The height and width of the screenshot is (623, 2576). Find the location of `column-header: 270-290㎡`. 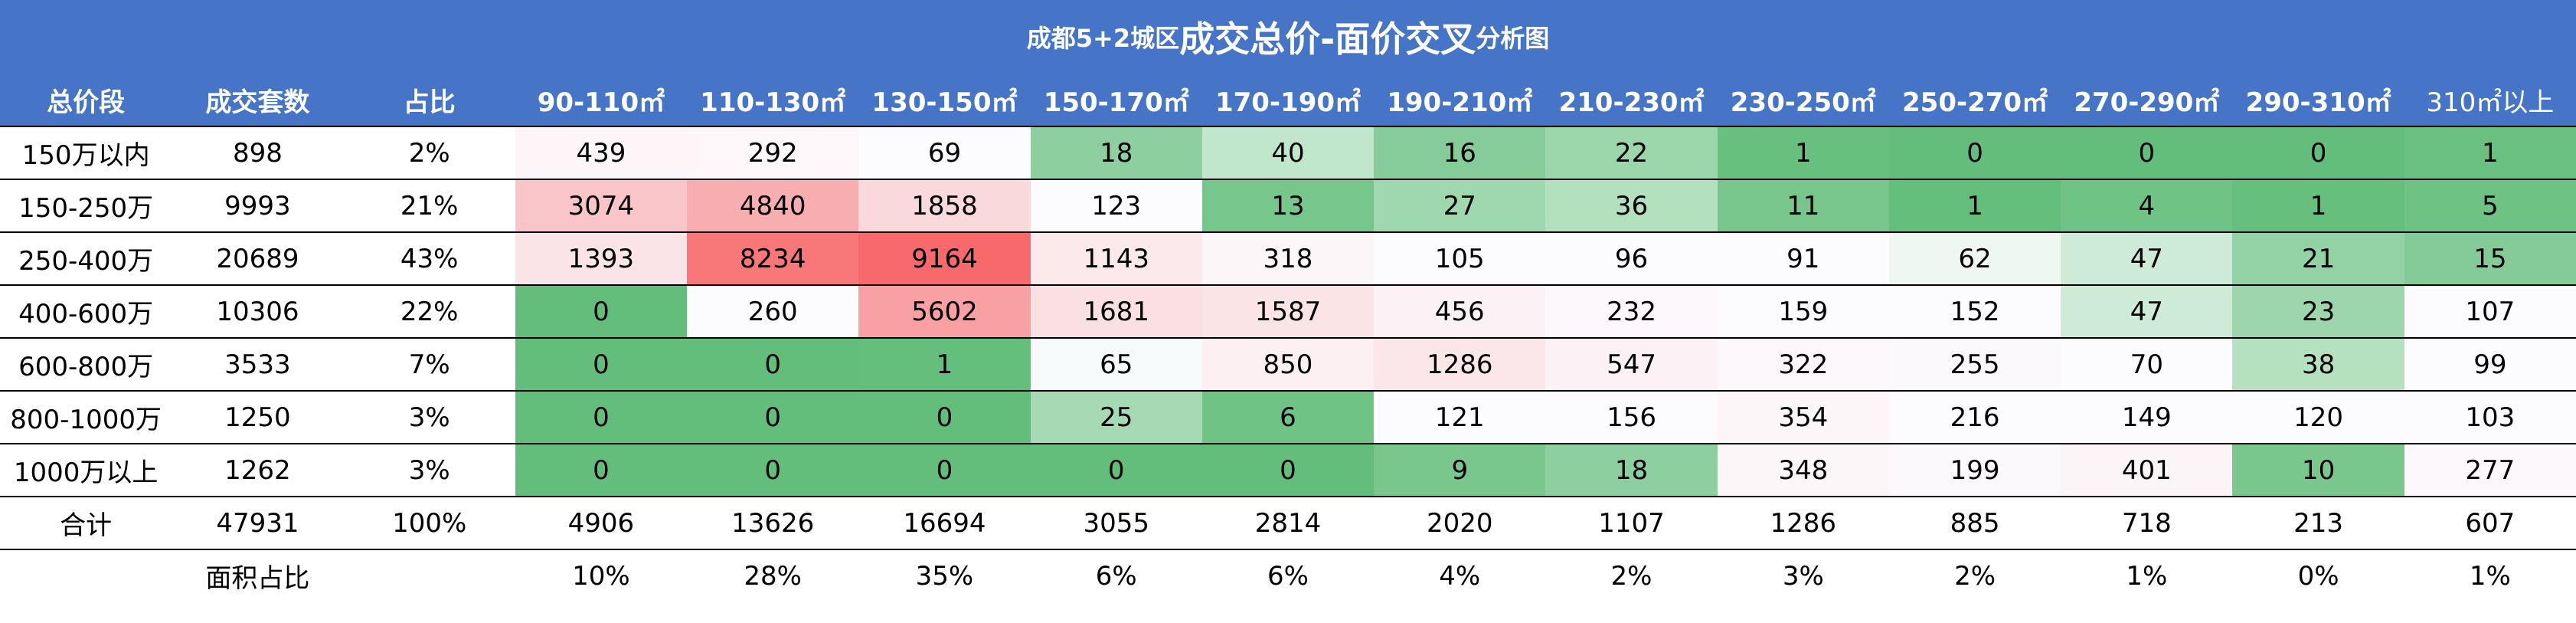

column-header: 270-290㎡ is located at coordinates (2147, 100).